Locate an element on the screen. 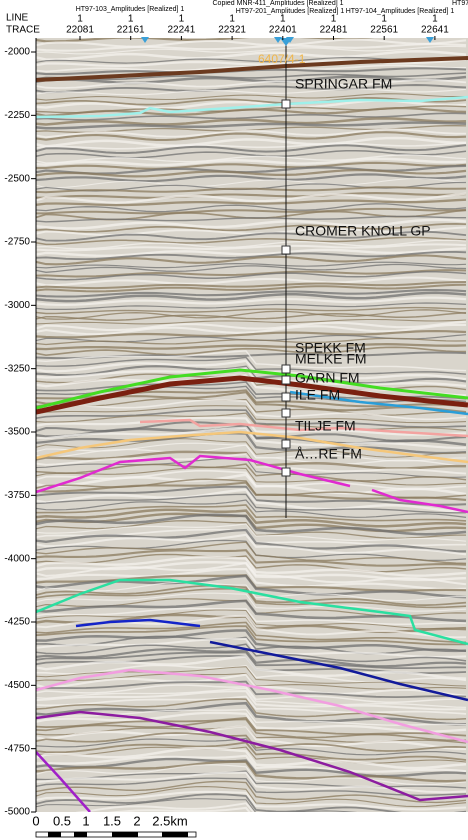  formation-label: Å…RE FM is located at coordinates (328, 454).